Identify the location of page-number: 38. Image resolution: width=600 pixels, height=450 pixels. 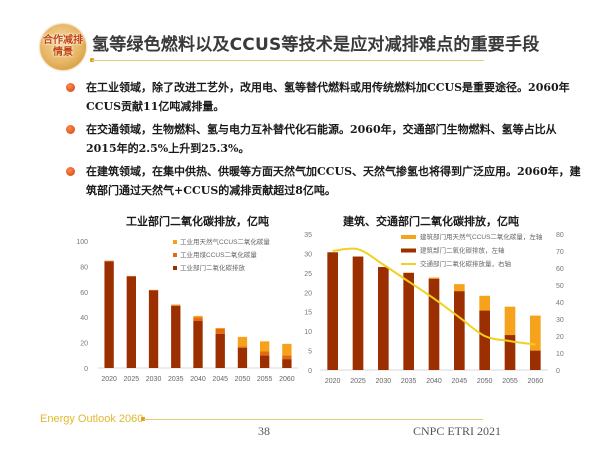
(264, 431).